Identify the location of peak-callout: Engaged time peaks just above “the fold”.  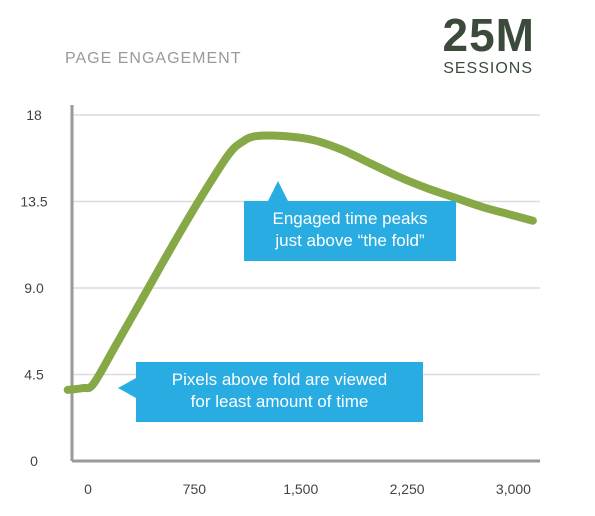
(350, 221).